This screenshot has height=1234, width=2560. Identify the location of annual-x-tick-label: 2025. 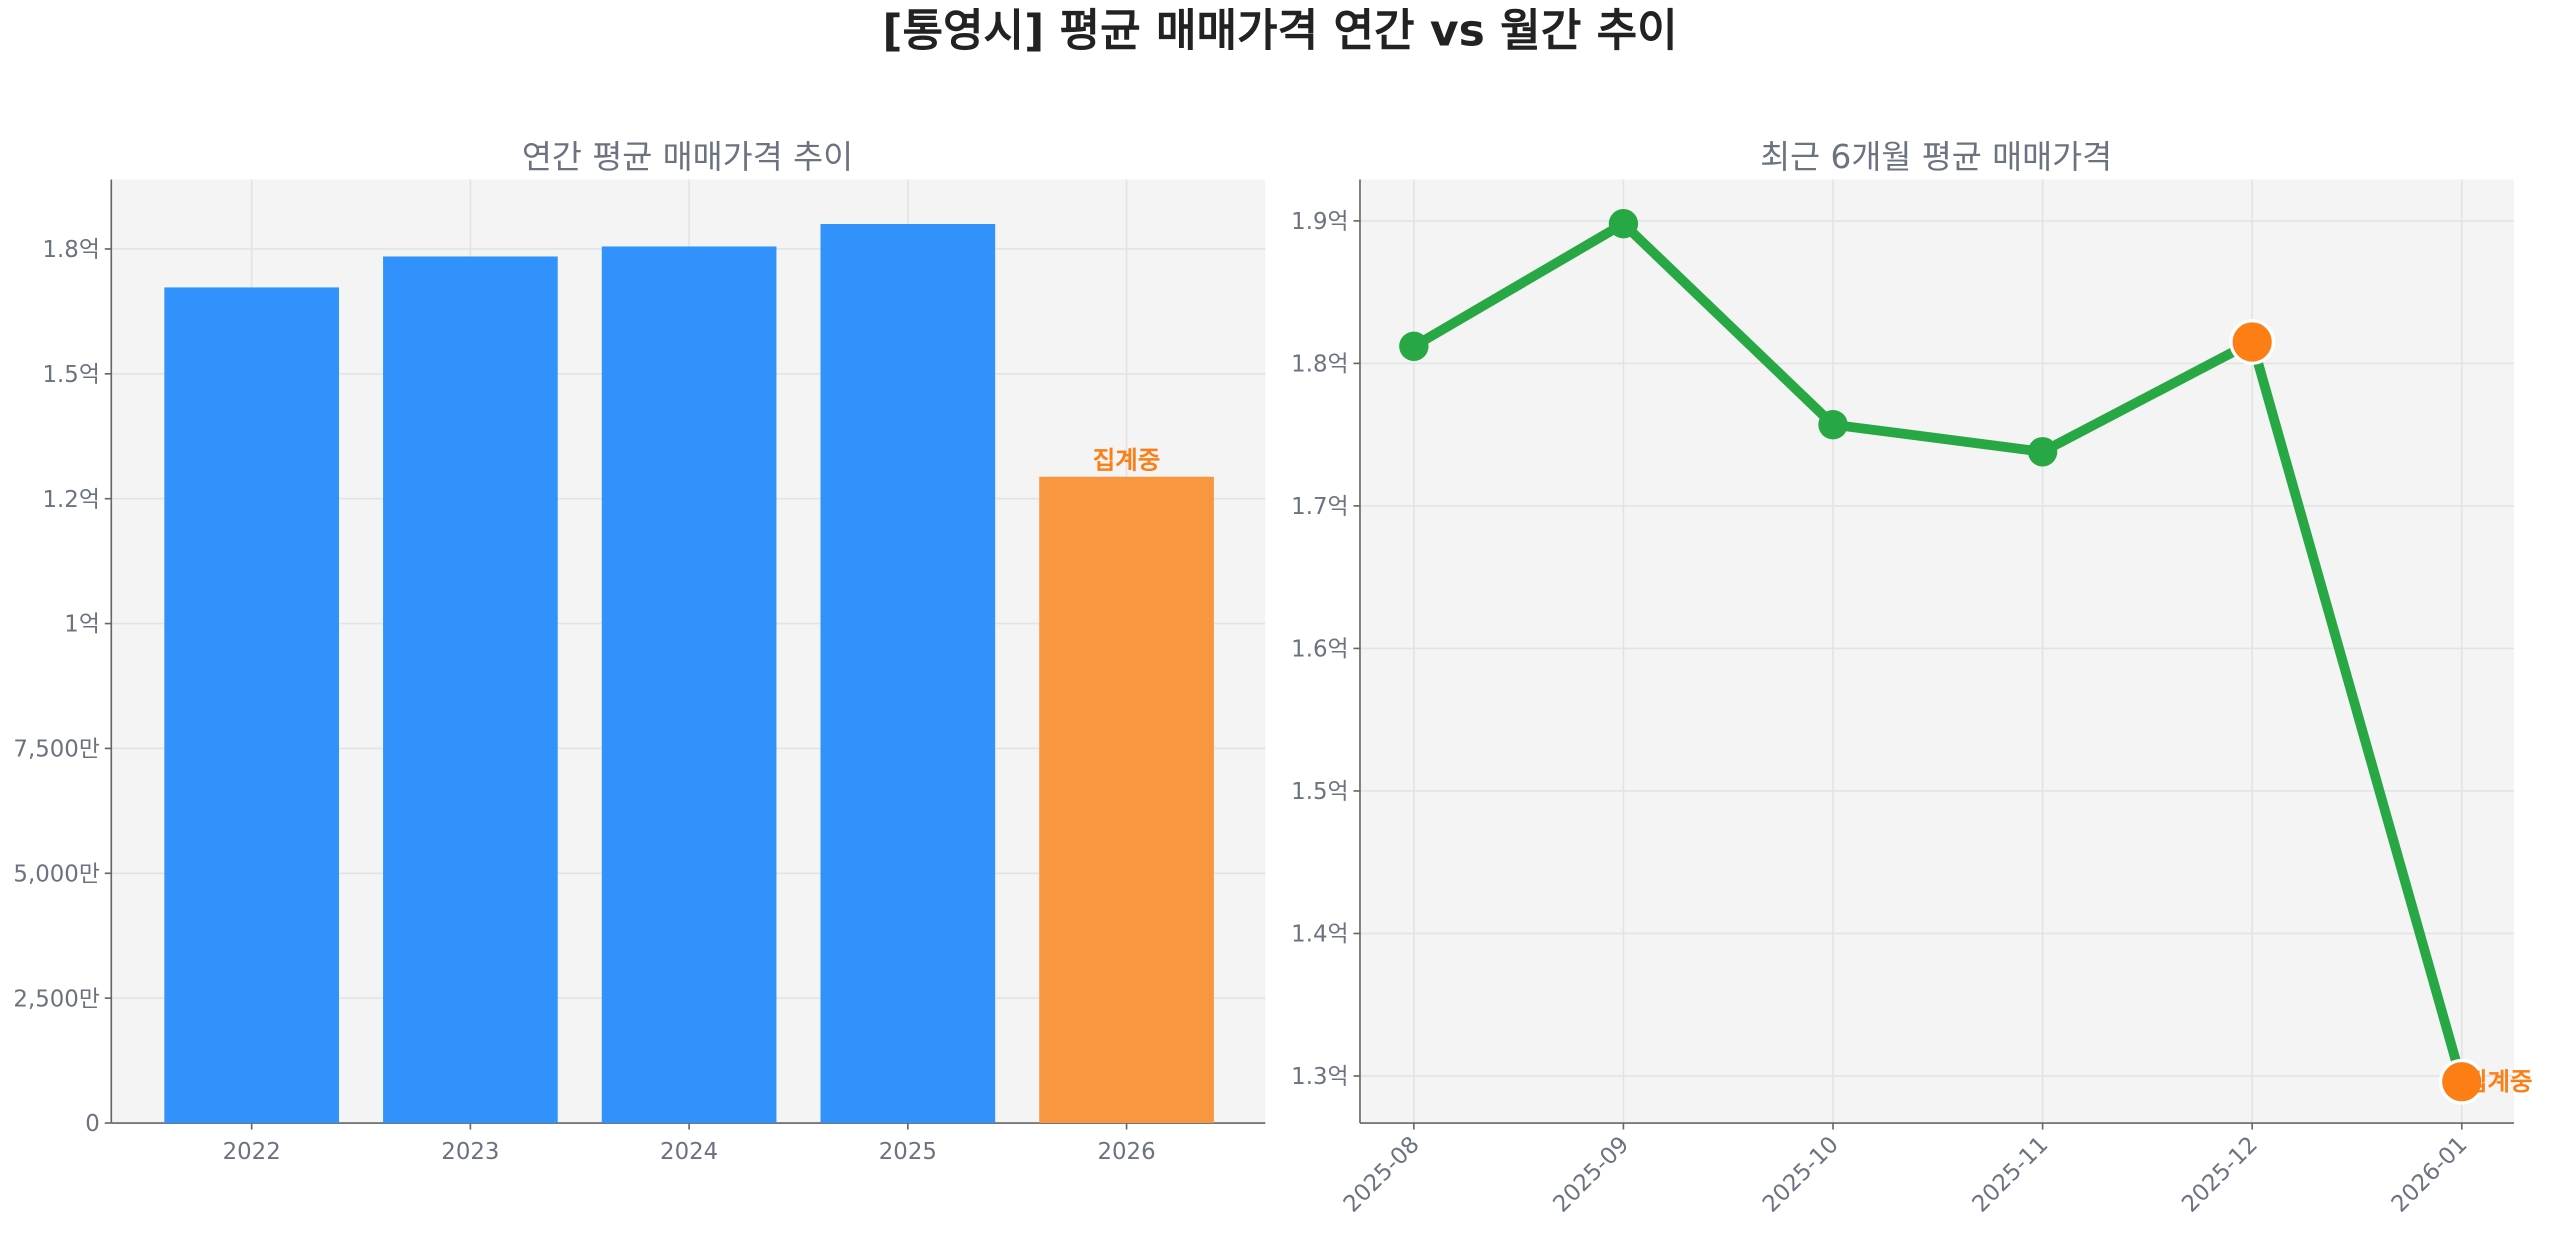
(908, 1152).